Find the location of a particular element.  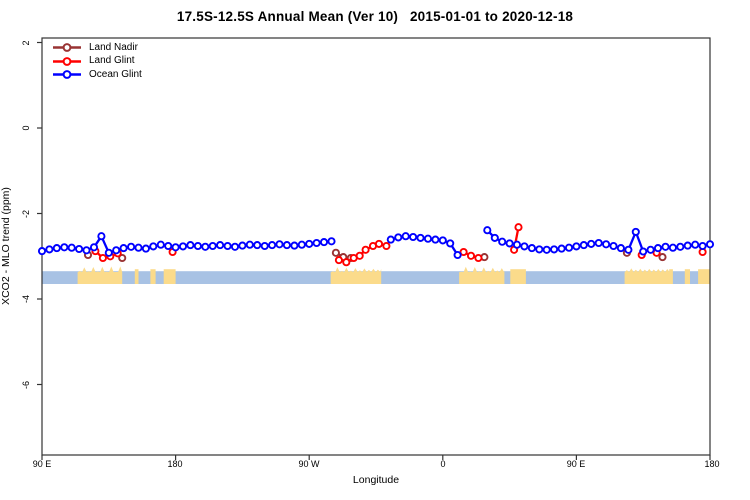

legend-marker-ocean-glint-icon is located at coordinates (67, 75).